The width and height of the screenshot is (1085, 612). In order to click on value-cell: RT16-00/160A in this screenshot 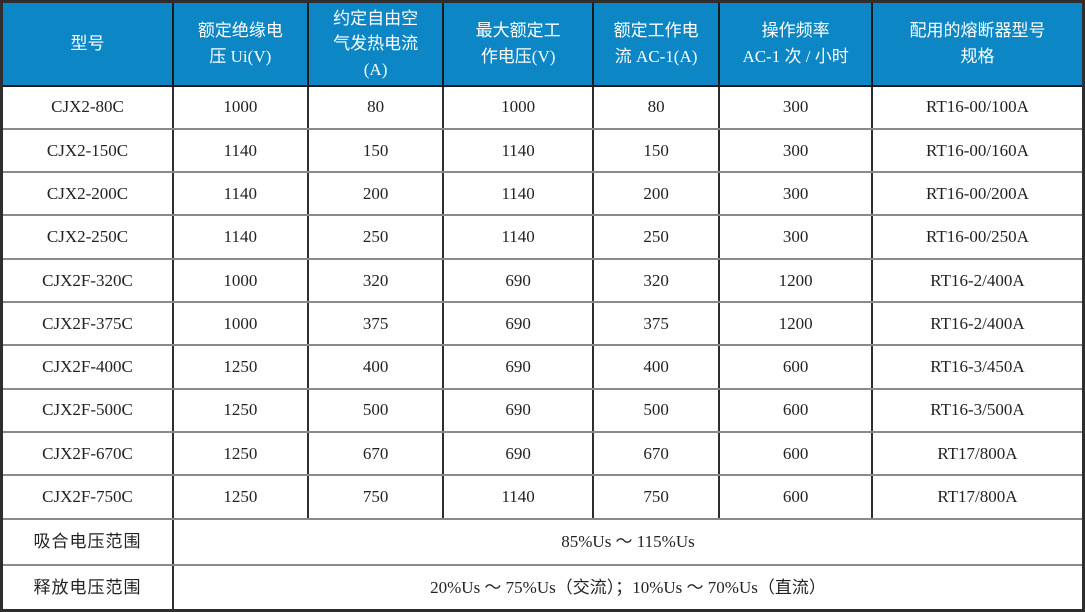, I will do `click(977, 150)`.